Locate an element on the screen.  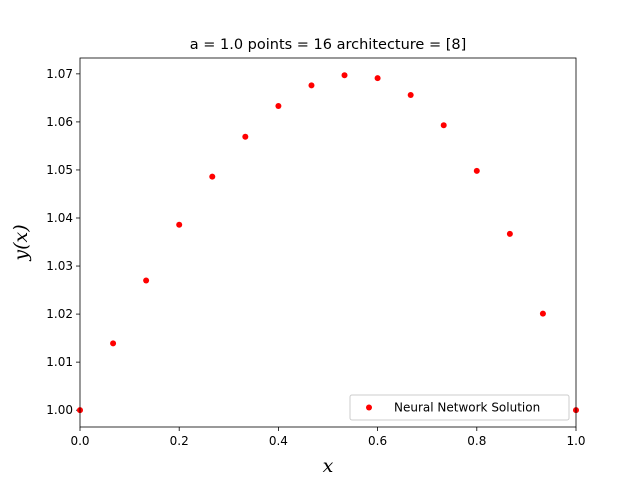
y-tick-label: 1.00 is located at coordinates (59, 410).